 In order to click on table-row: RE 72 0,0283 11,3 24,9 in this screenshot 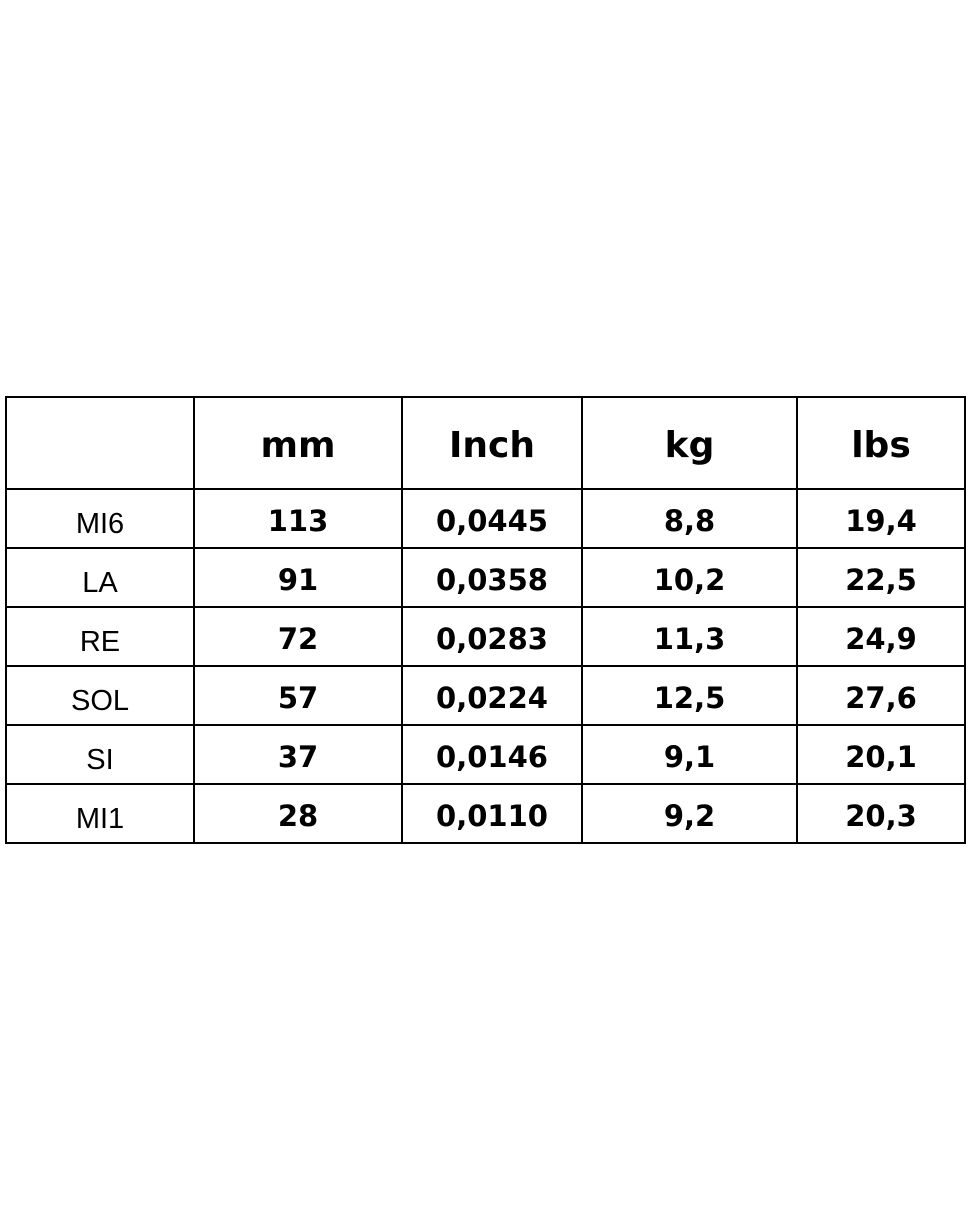, I will do `click(485, 636)`.